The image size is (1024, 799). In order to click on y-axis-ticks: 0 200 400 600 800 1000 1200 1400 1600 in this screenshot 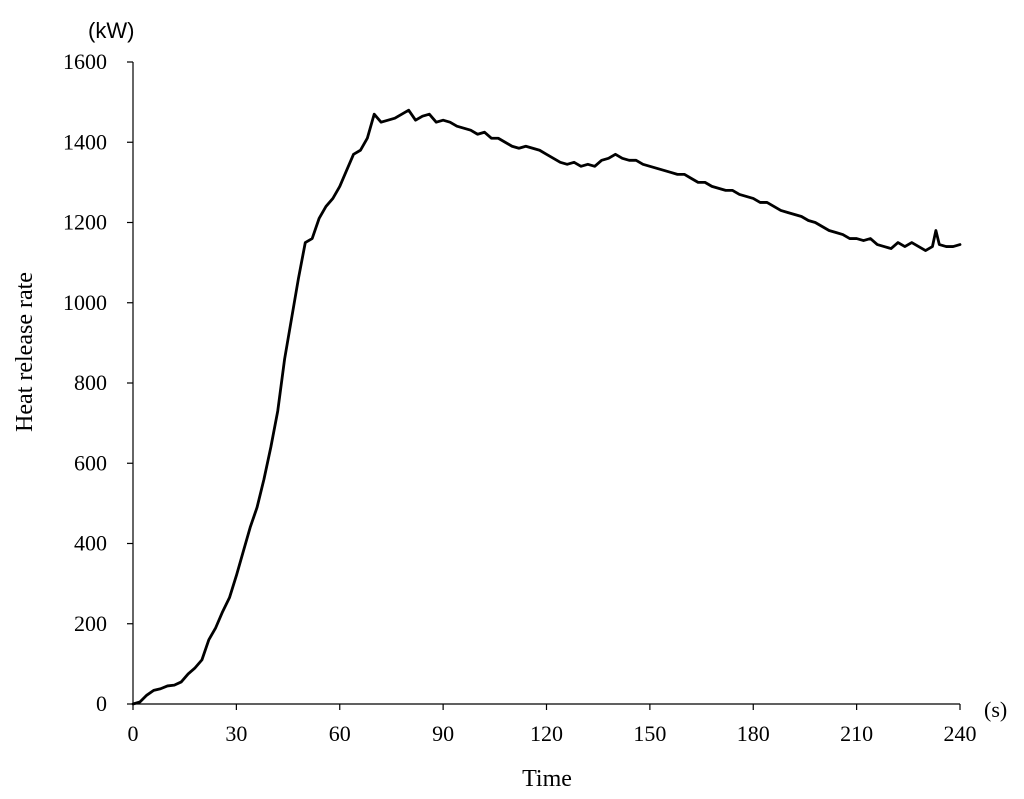, I will do `click(98, 382)`.